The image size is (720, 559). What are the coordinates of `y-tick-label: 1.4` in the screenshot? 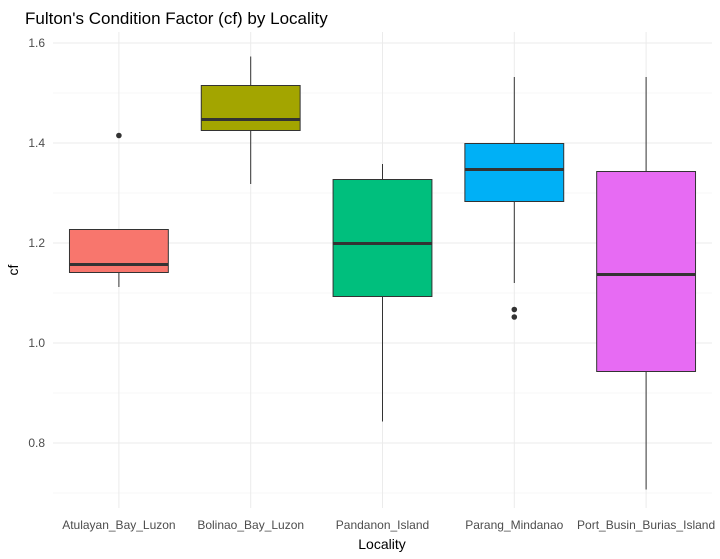 It's located at (36, 143).